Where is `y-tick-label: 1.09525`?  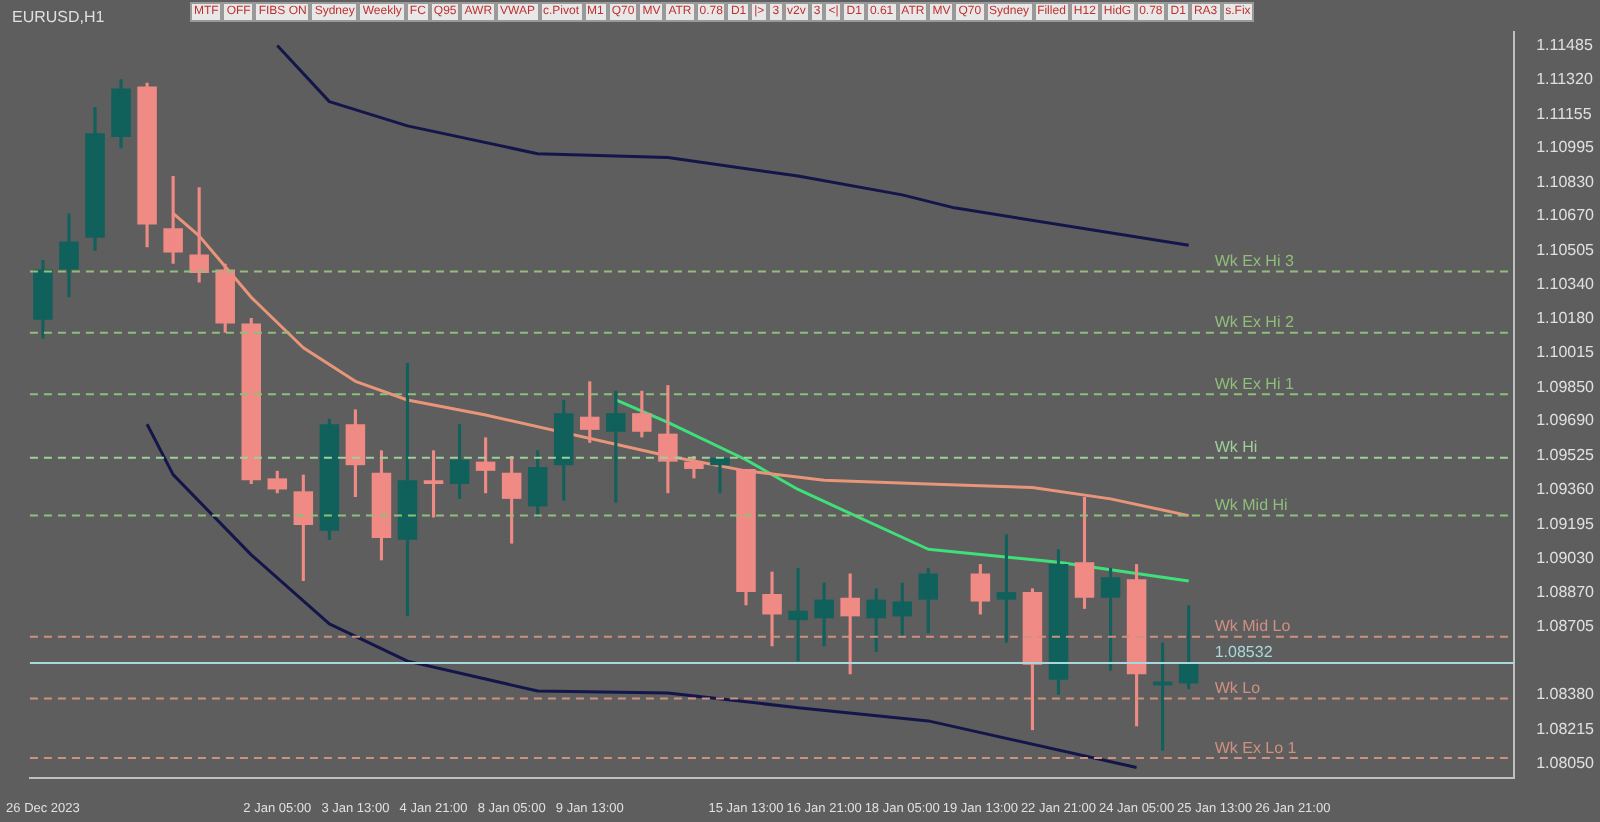 y-tick-label: 1.09525 is located at coordinates (1566, 454).